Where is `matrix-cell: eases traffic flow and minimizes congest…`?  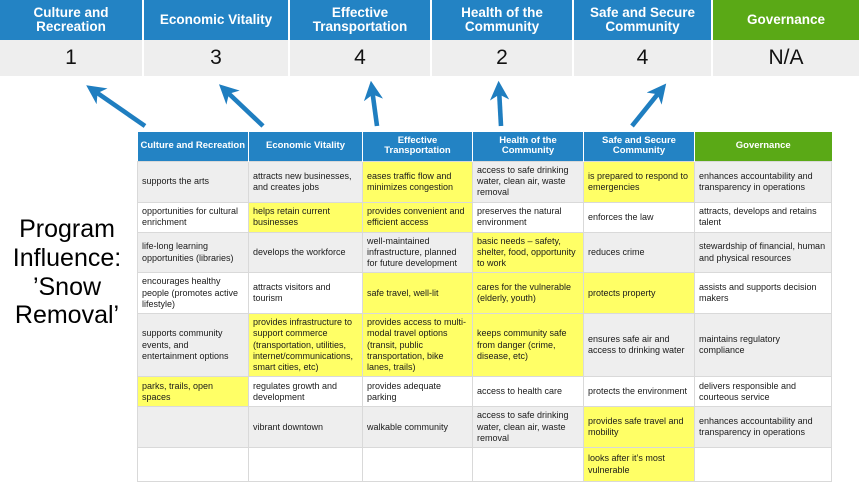
matrix-cell: eases traffic flow and minimizes congest… is located at coordinates (417, 181).